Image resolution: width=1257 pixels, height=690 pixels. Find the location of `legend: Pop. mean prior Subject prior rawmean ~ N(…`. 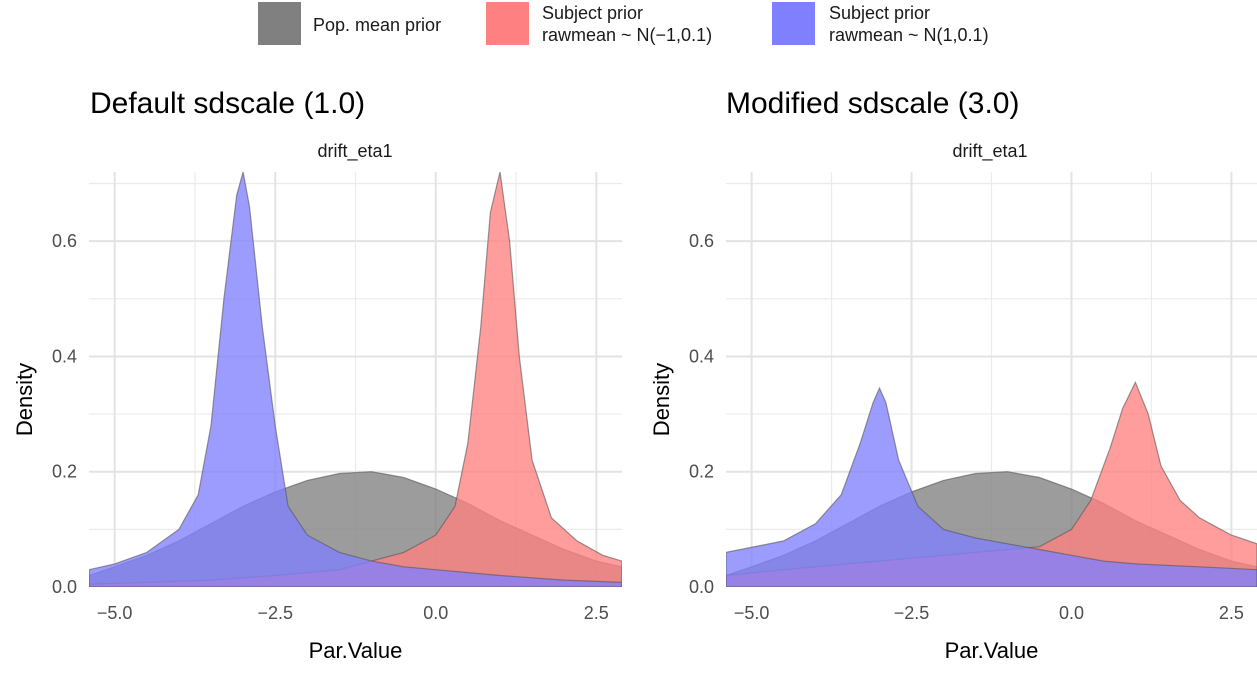

legend: Pop. mean prior Subject prior rawmean ~ N(… is located at coordinates (623, 23).